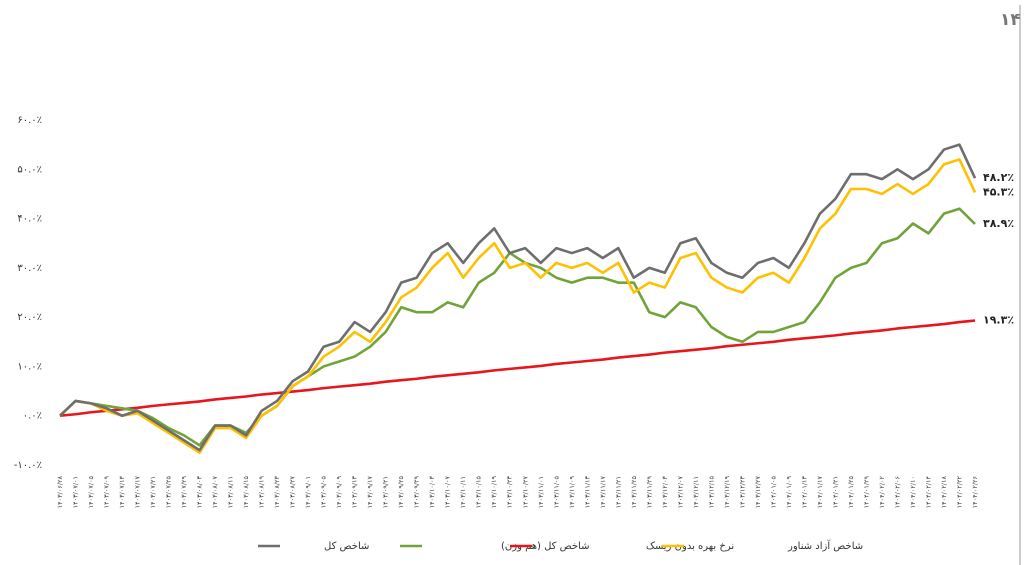  I want to click on x-tick-label: ۱۴۰۳/۱۲/۲۷, so click(758, 491).